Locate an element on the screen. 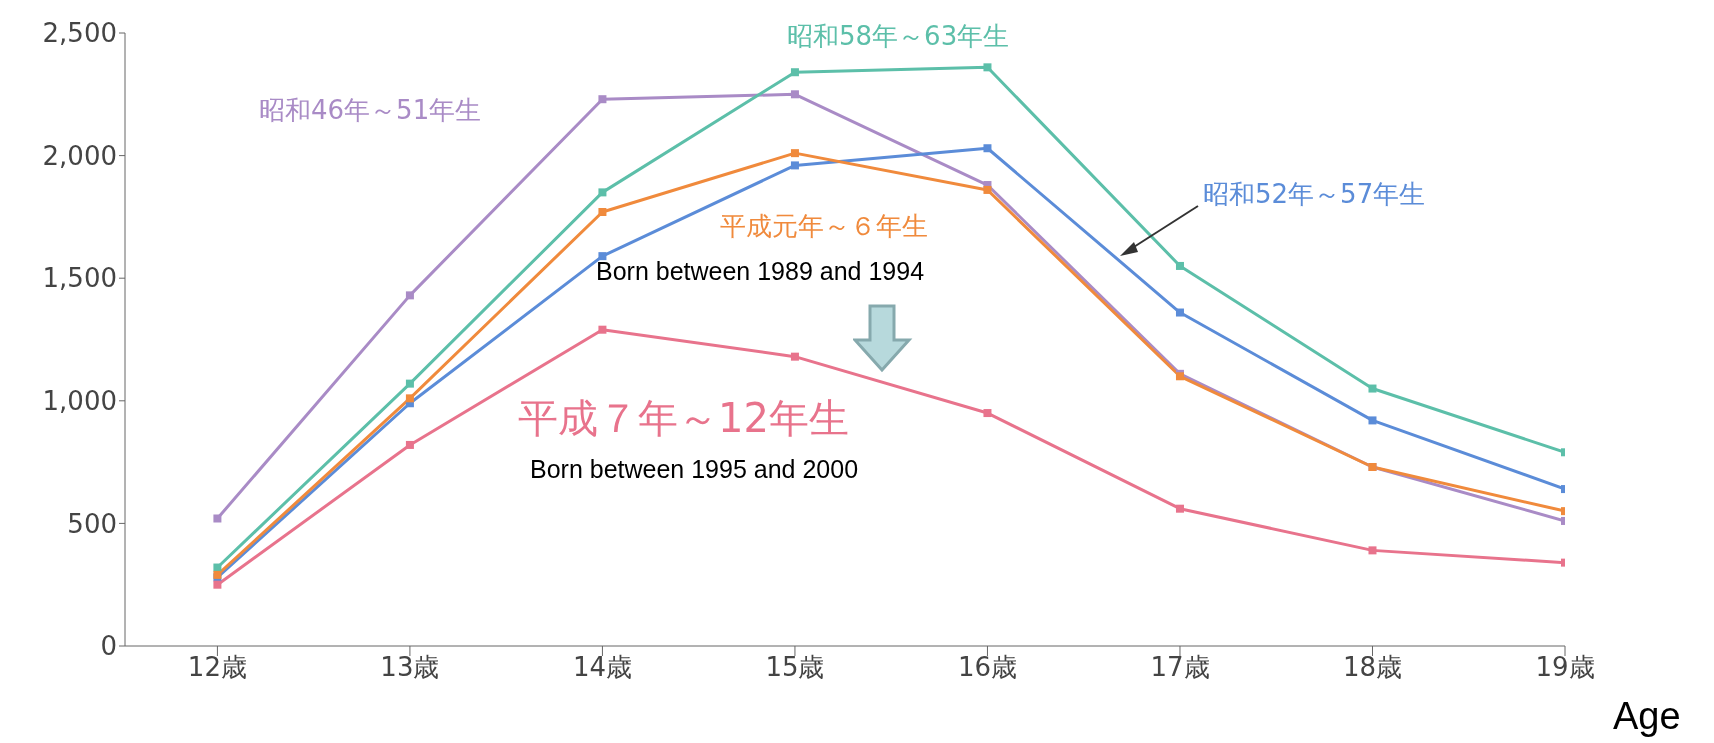 This screenshot has width=1714, height=743. y-tick-label: 1,000 is located at coordinates (79, 401).